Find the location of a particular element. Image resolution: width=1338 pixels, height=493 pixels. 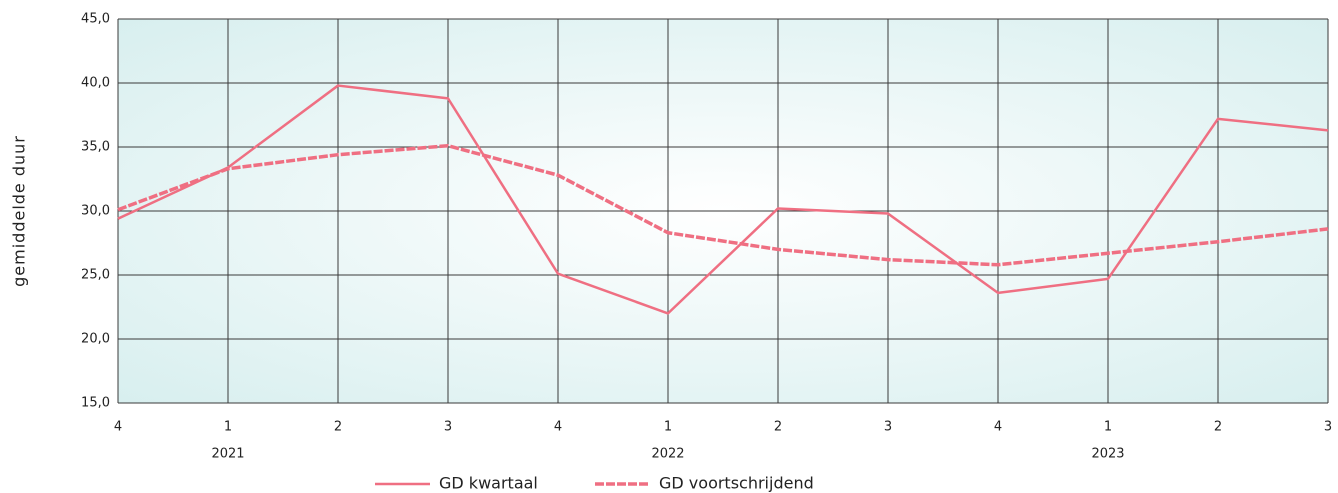

y-tick-label: 20,0 is located at coordinates (95, 339).